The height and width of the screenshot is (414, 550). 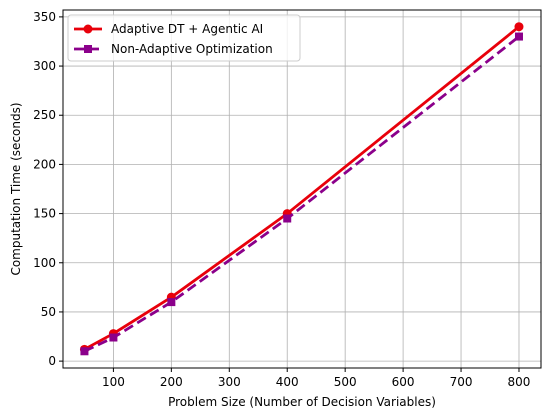 I want to click on legend-entry: Non-Adaptive Optimization, so click(x=173, y=49).